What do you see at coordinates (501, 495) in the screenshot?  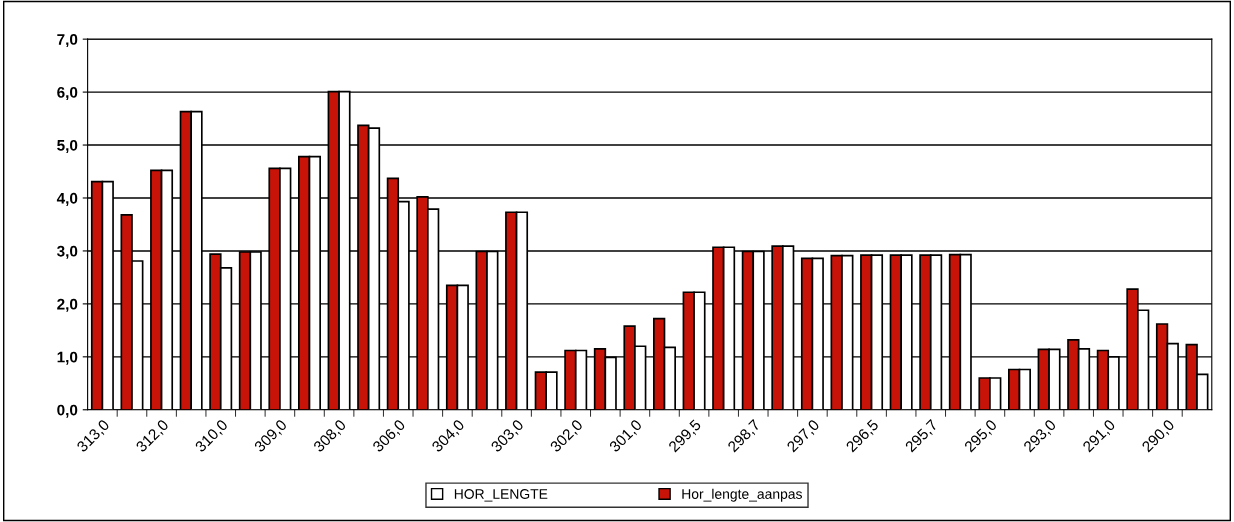 I see `legend-label: HOR_LENGTE` at bounding box center [501, 495].